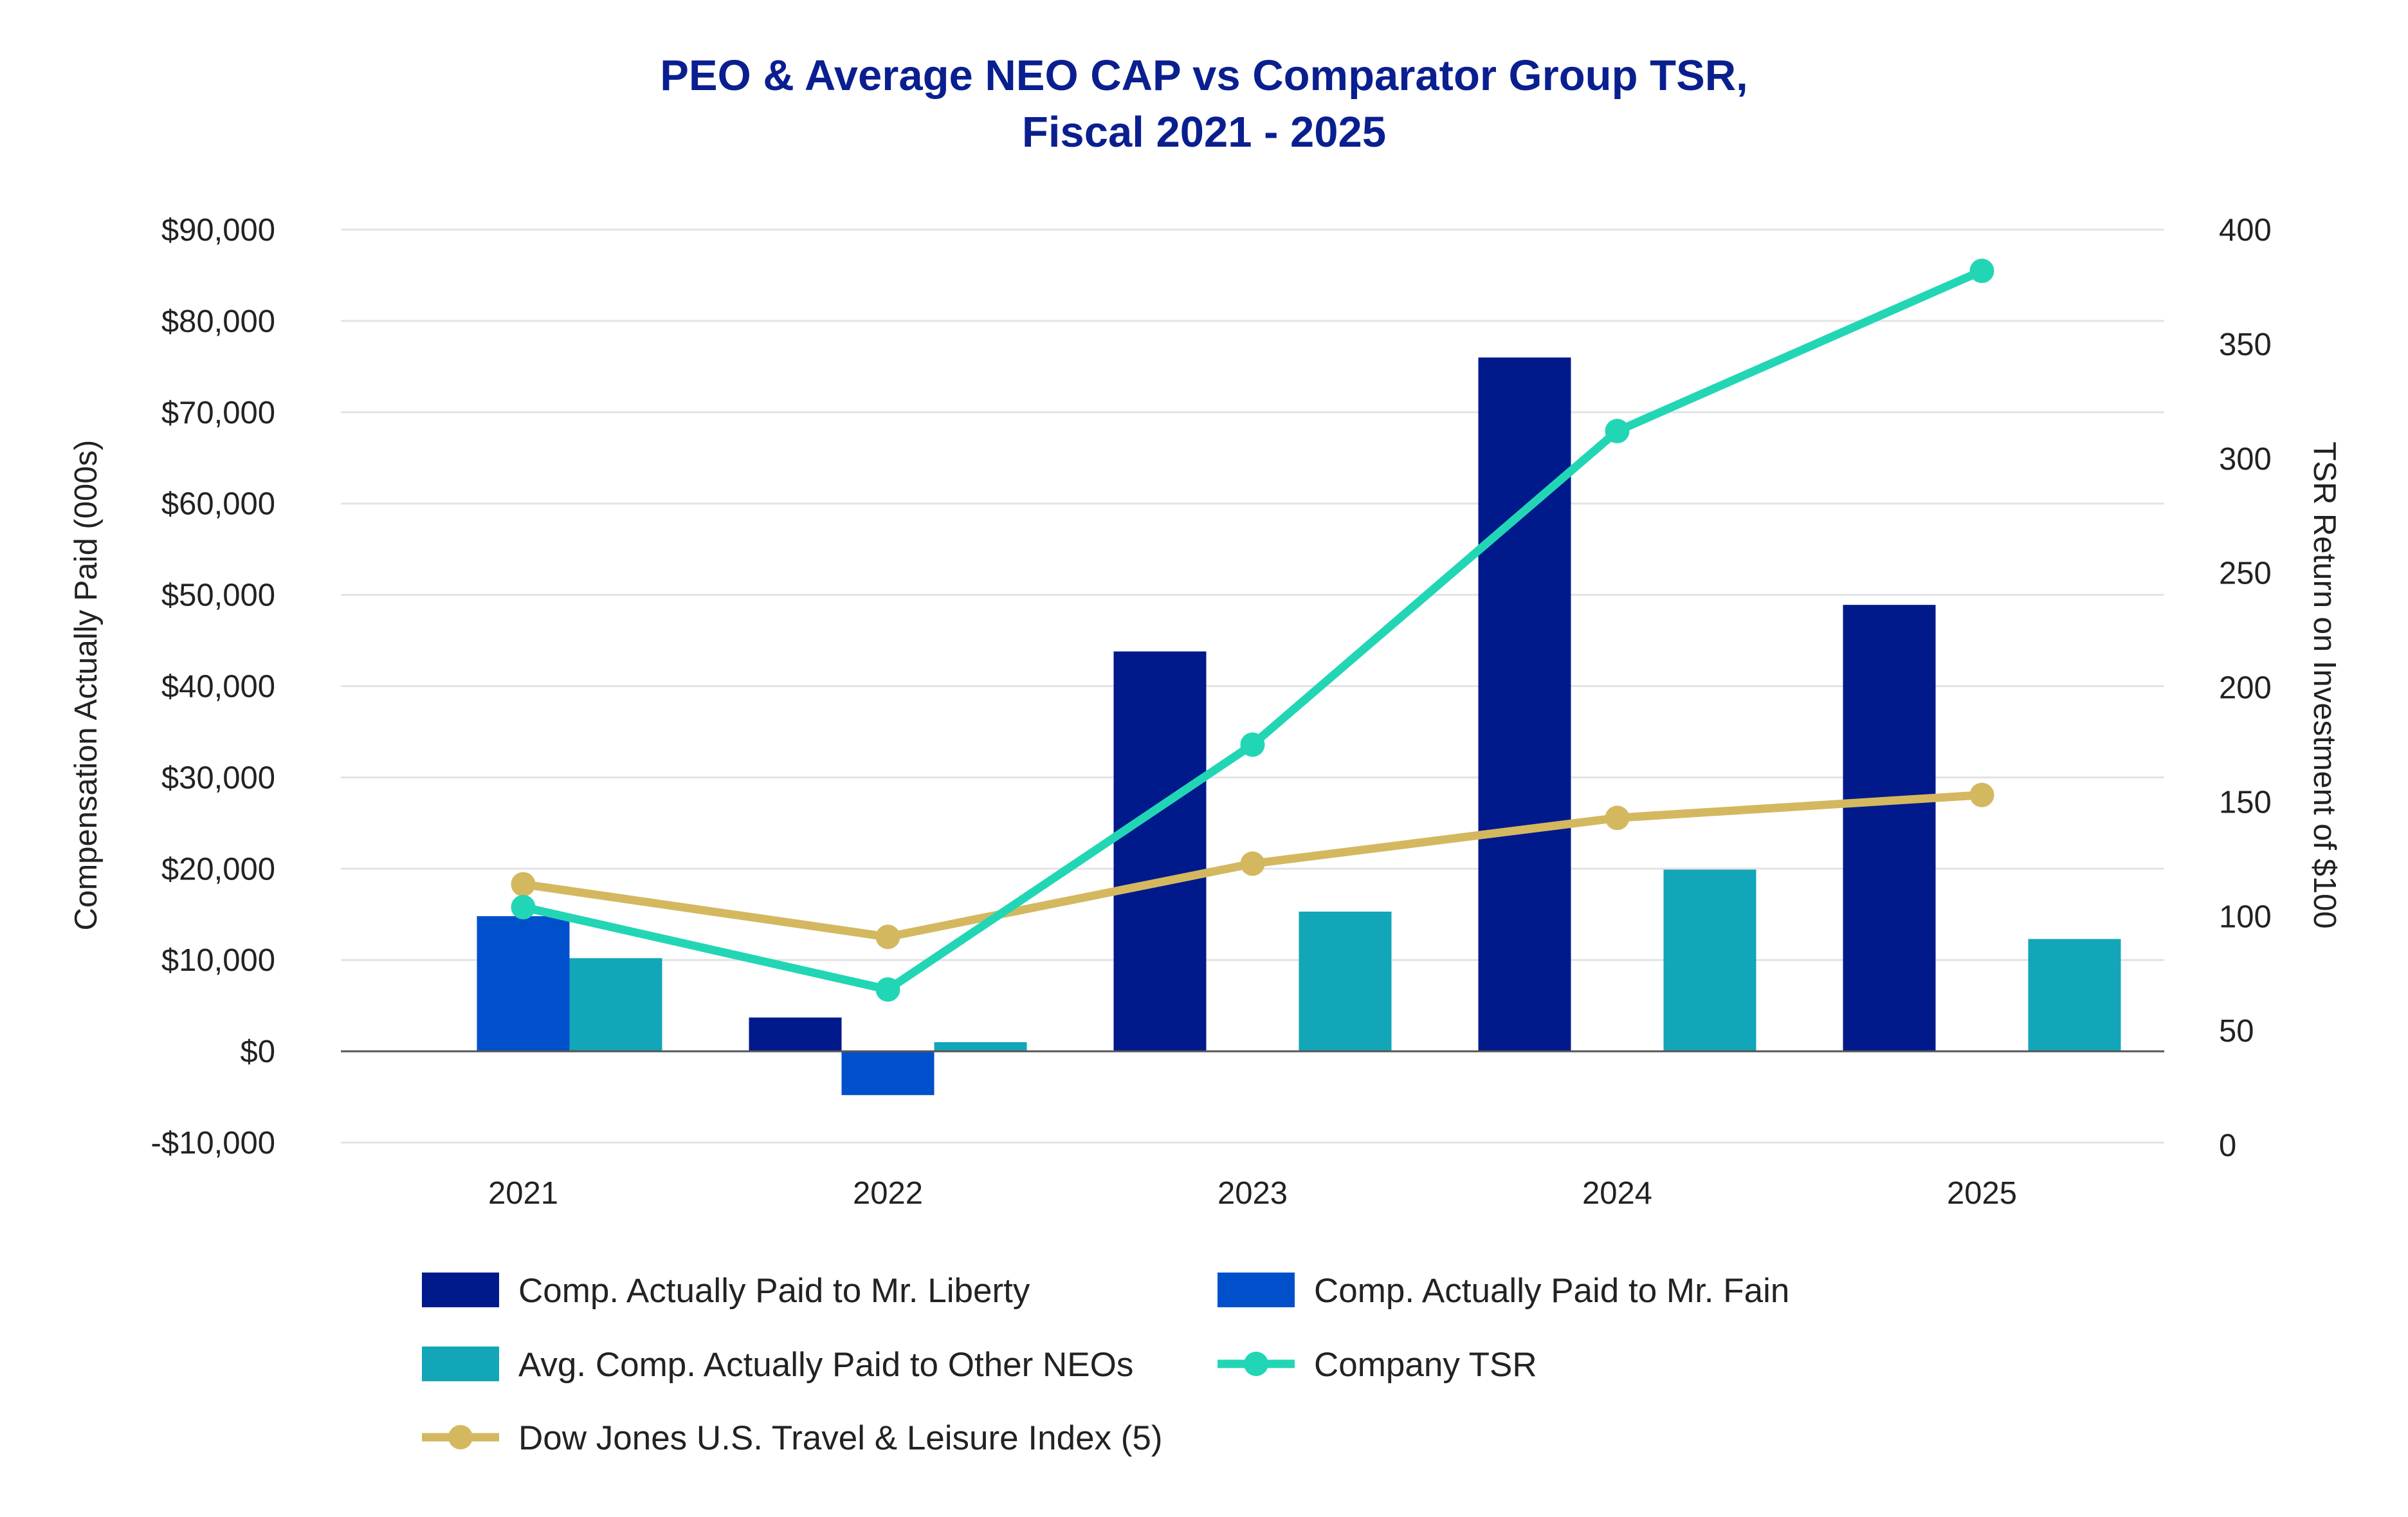 Image resolution: width=2408 pixels, height=1517 pixels. Describe the element at coordinates (1710, 960) in the screenshot. I see `bar-2-2024` at that location.